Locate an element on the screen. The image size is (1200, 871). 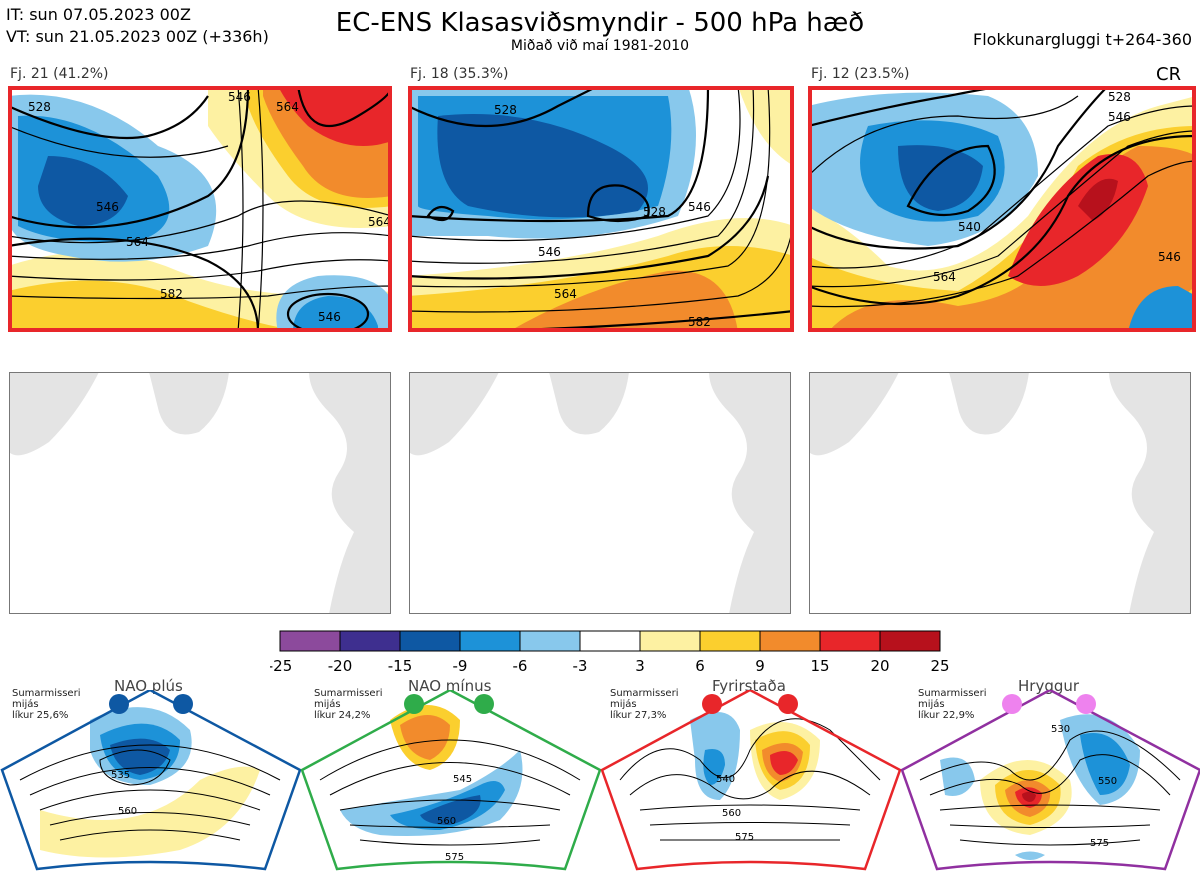
regime-3-title: Fyrirstaða is located at coordinates (749, 686).